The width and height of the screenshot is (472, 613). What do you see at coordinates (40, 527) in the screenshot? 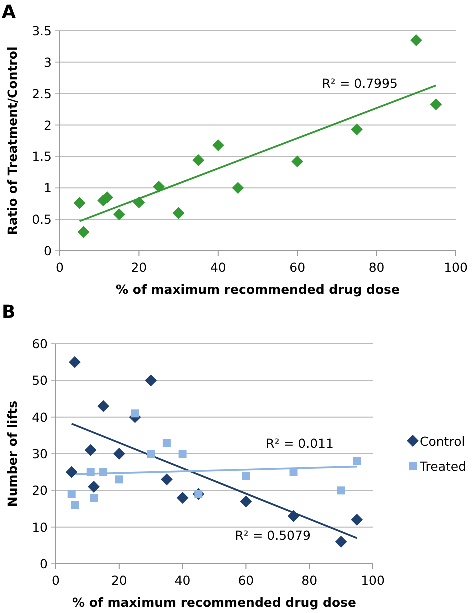
I see `y-tick-label: 10` at bounding box center [40, 527].